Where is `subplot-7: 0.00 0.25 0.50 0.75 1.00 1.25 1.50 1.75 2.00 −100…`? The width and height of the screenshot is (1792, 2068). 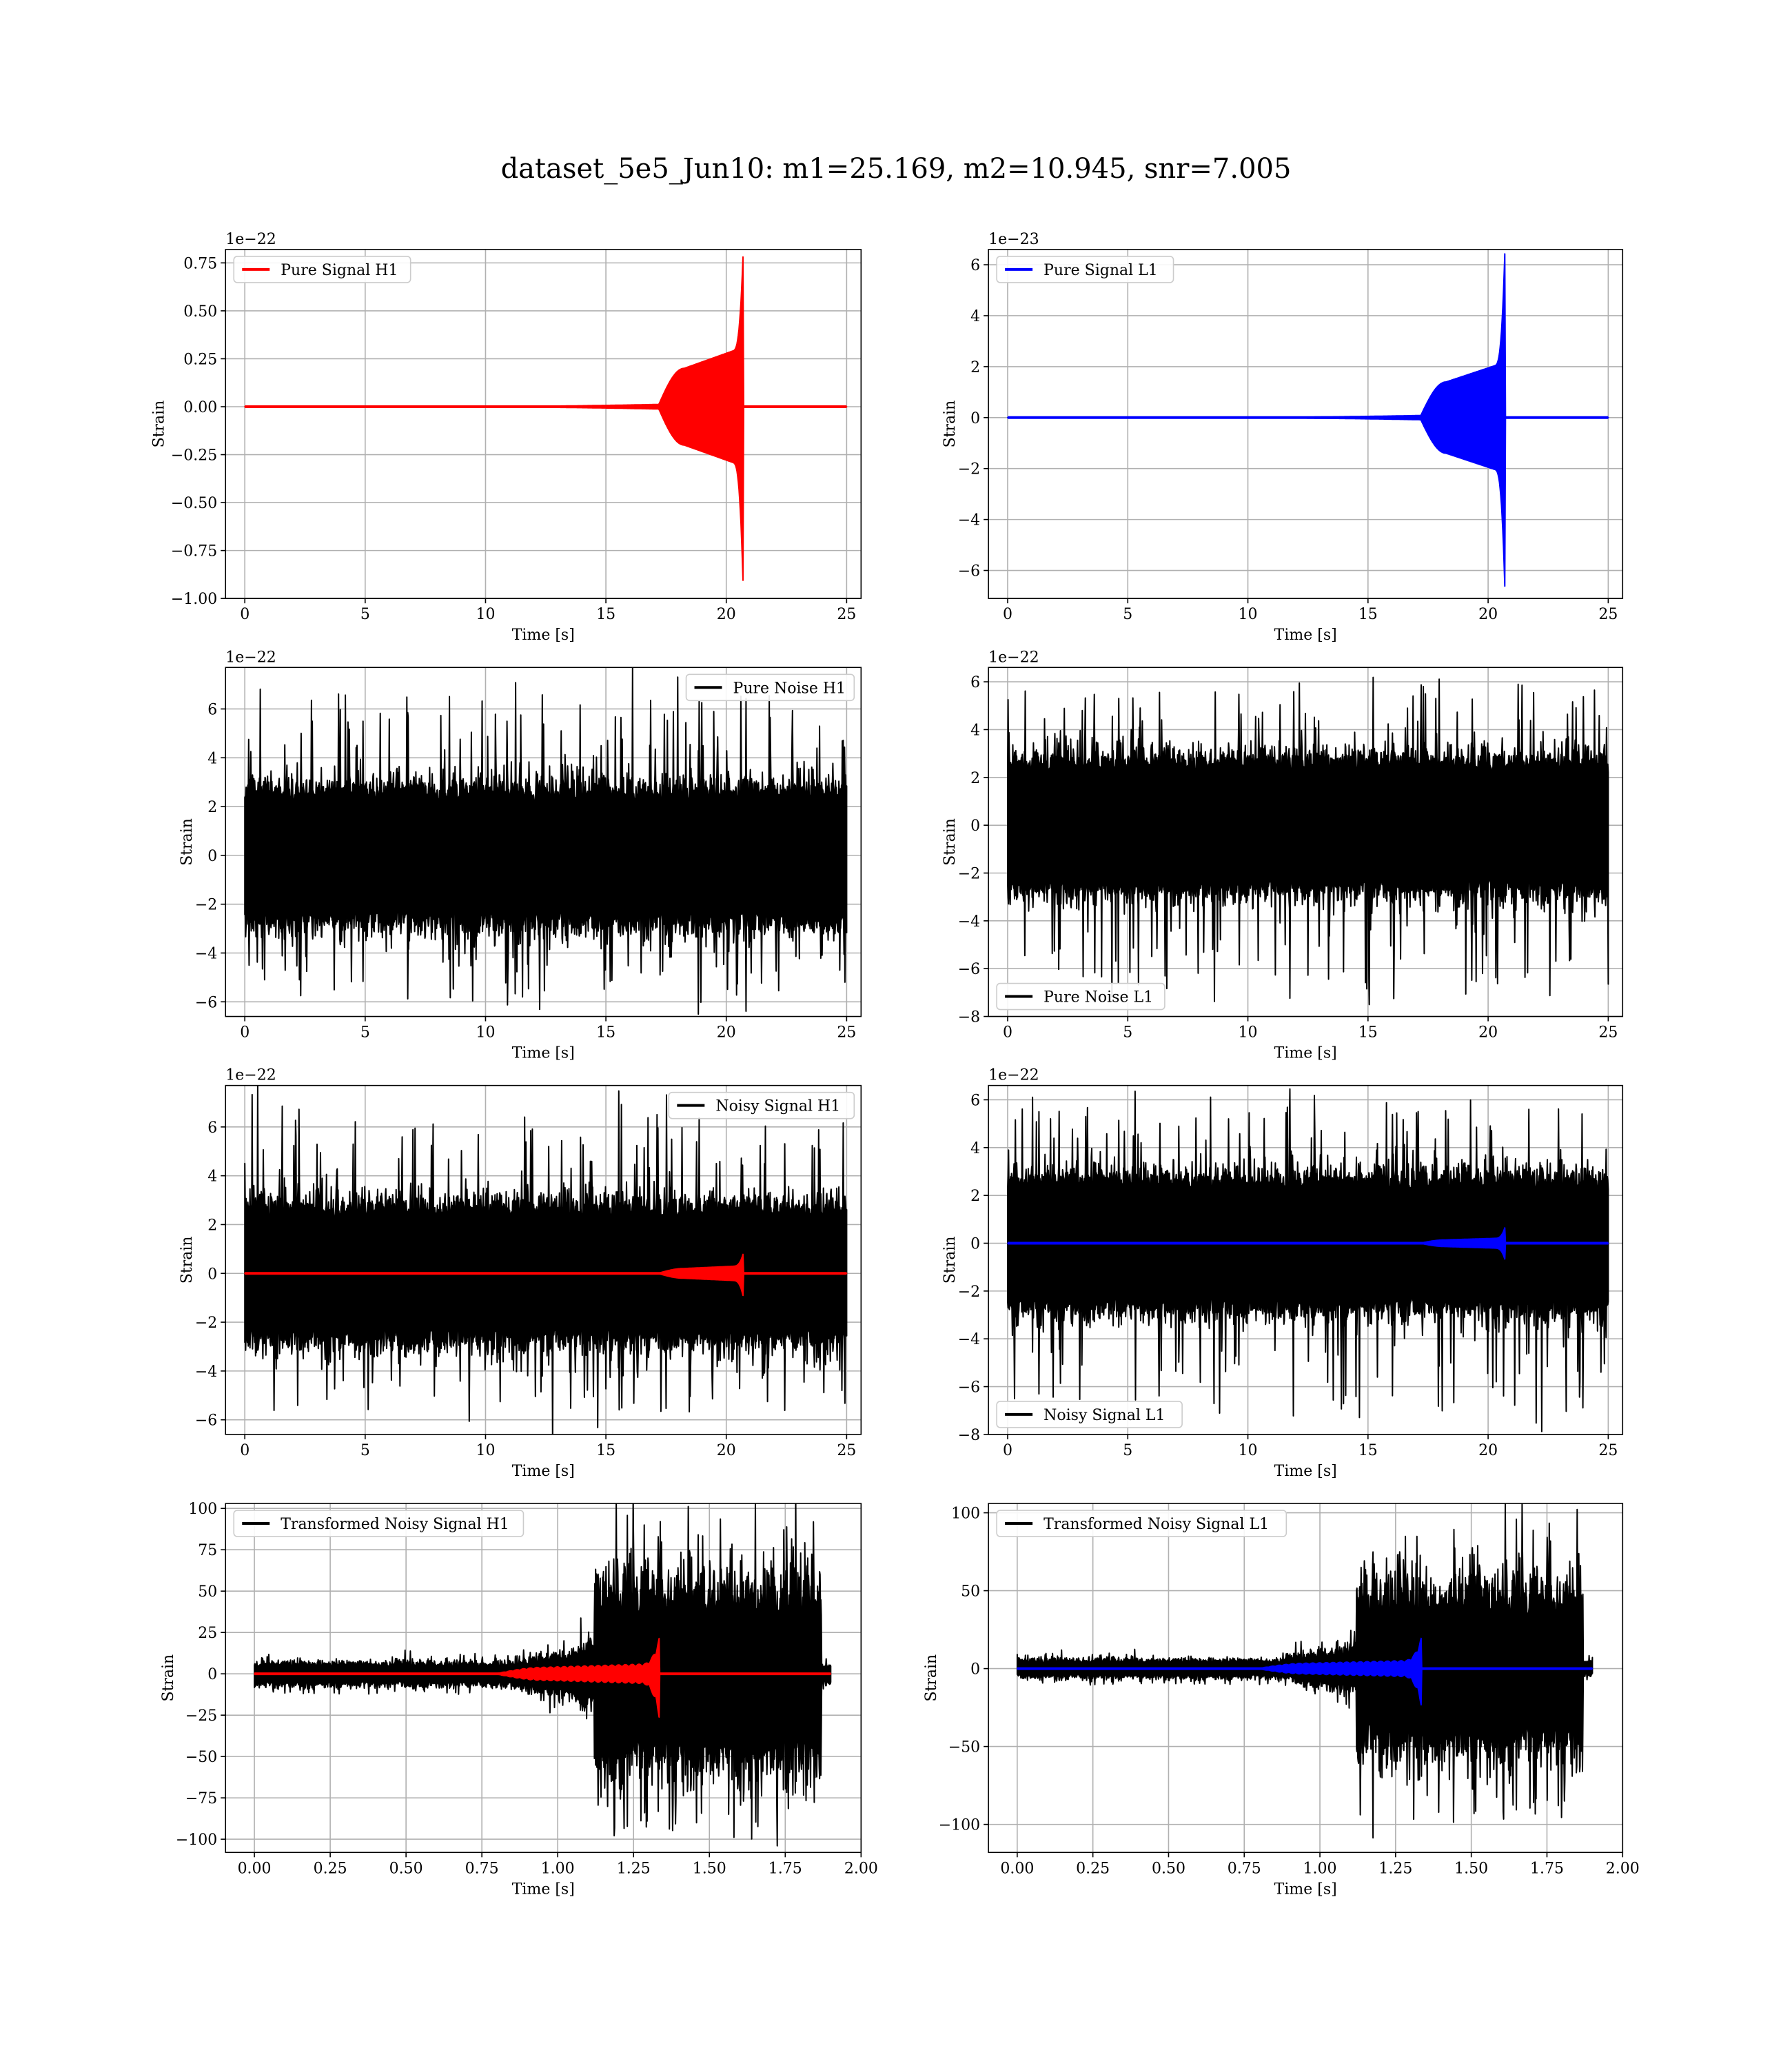 subplot-7: 0.00 0.25 0.50 0.75 1.00 1.25 1.50 1.75 2.00 −100… is located at coordinates (519, 1699).